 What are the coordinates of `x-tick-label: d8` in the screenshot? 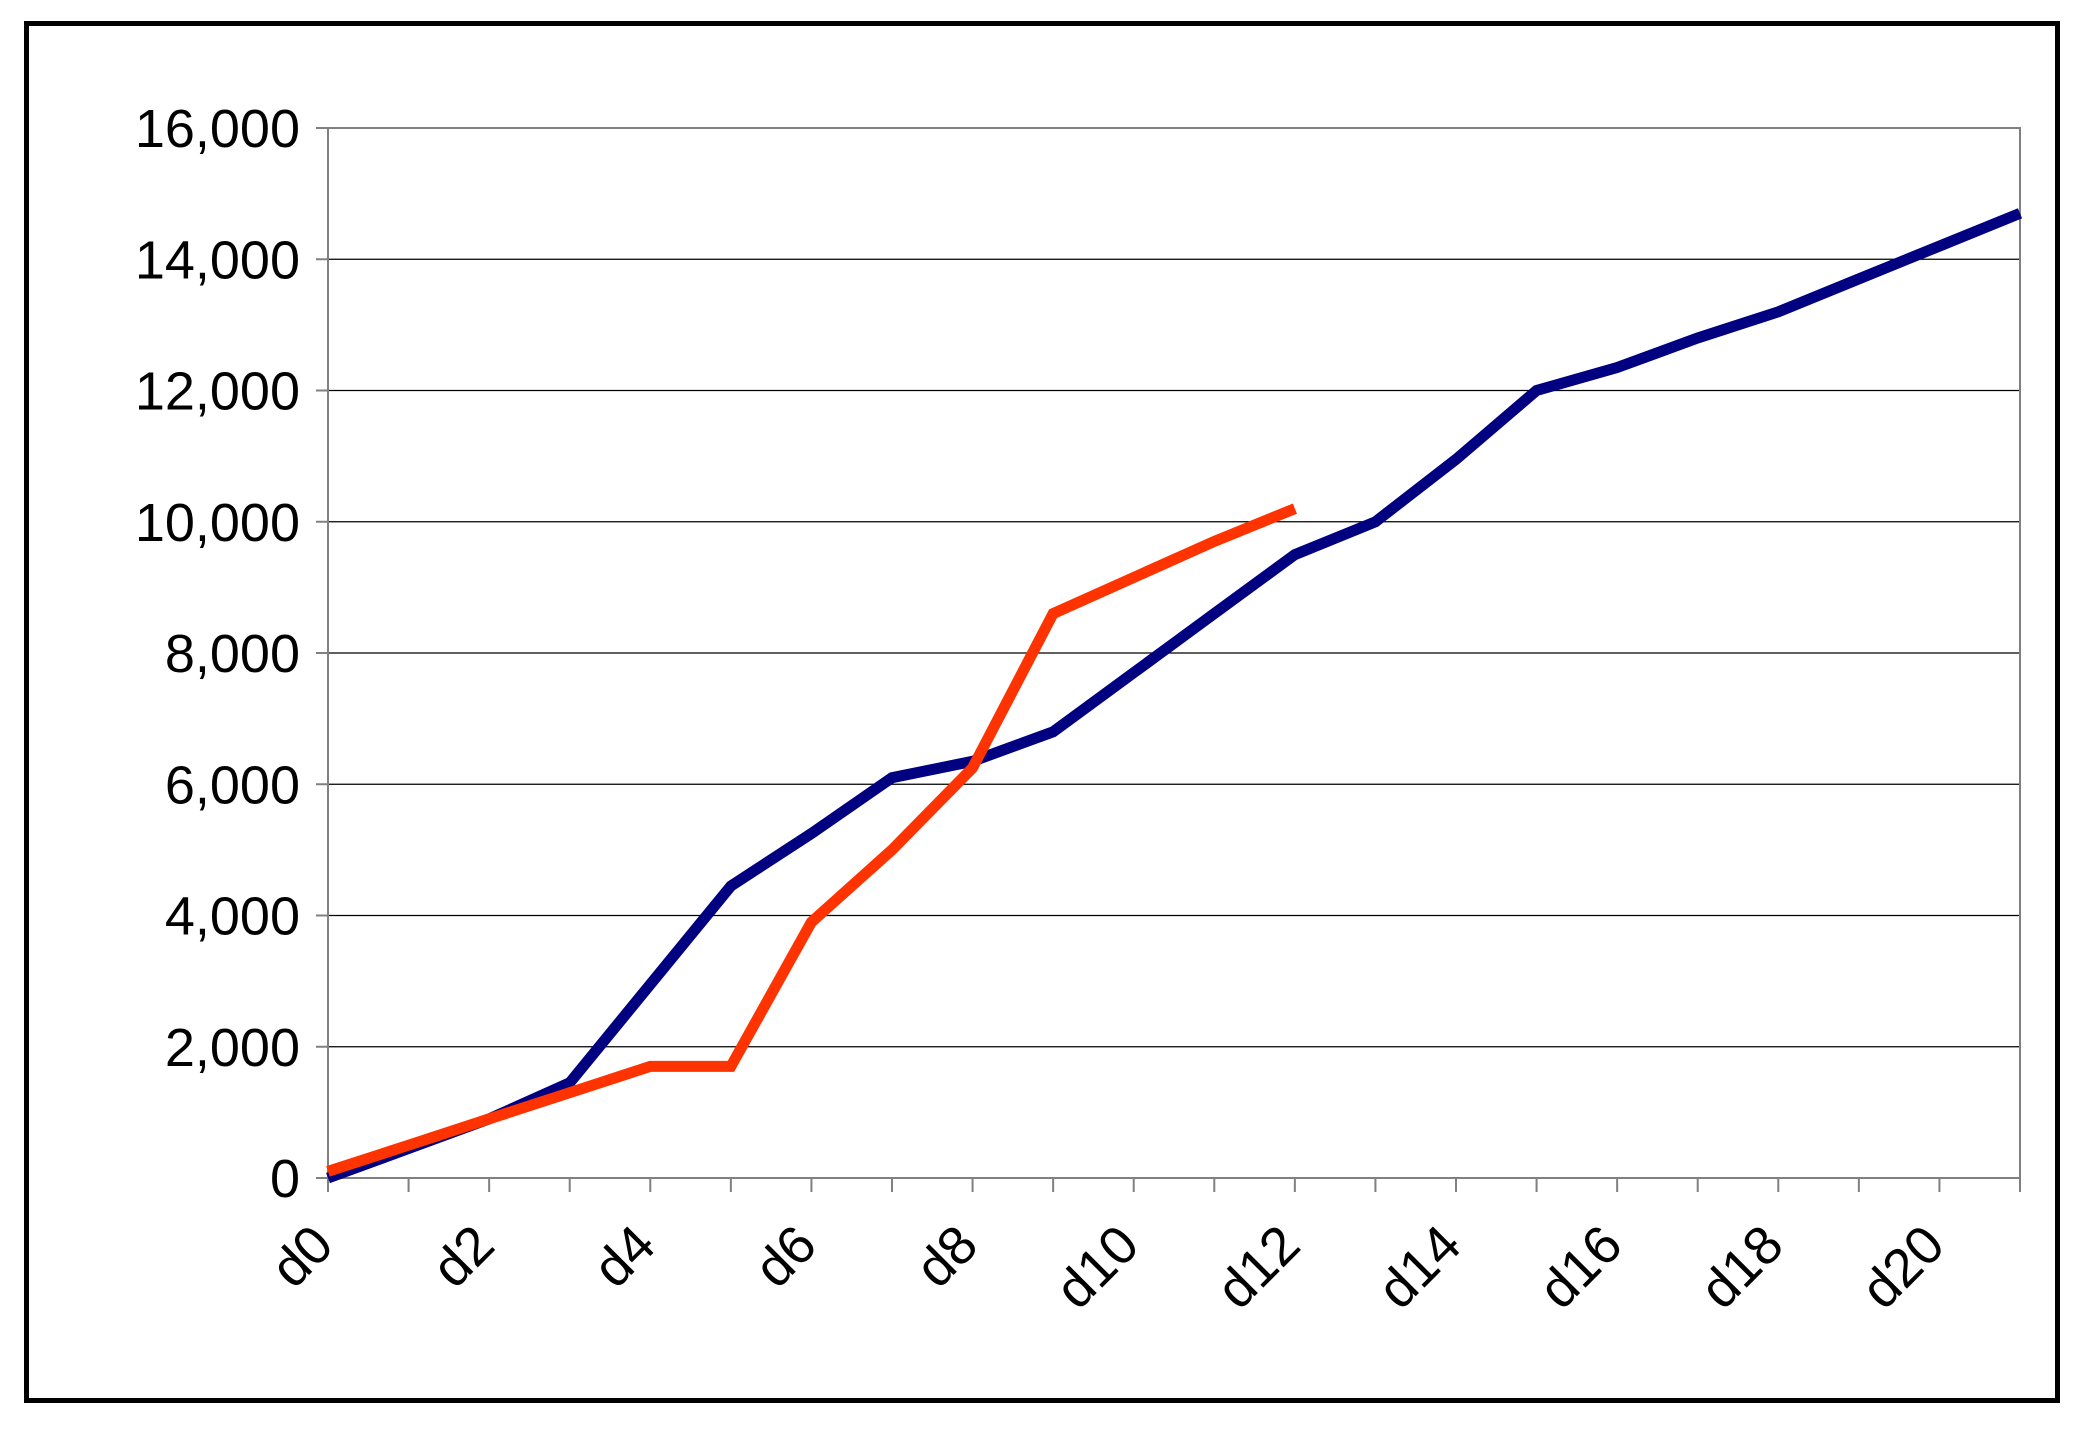 It's located at (946, 1256).